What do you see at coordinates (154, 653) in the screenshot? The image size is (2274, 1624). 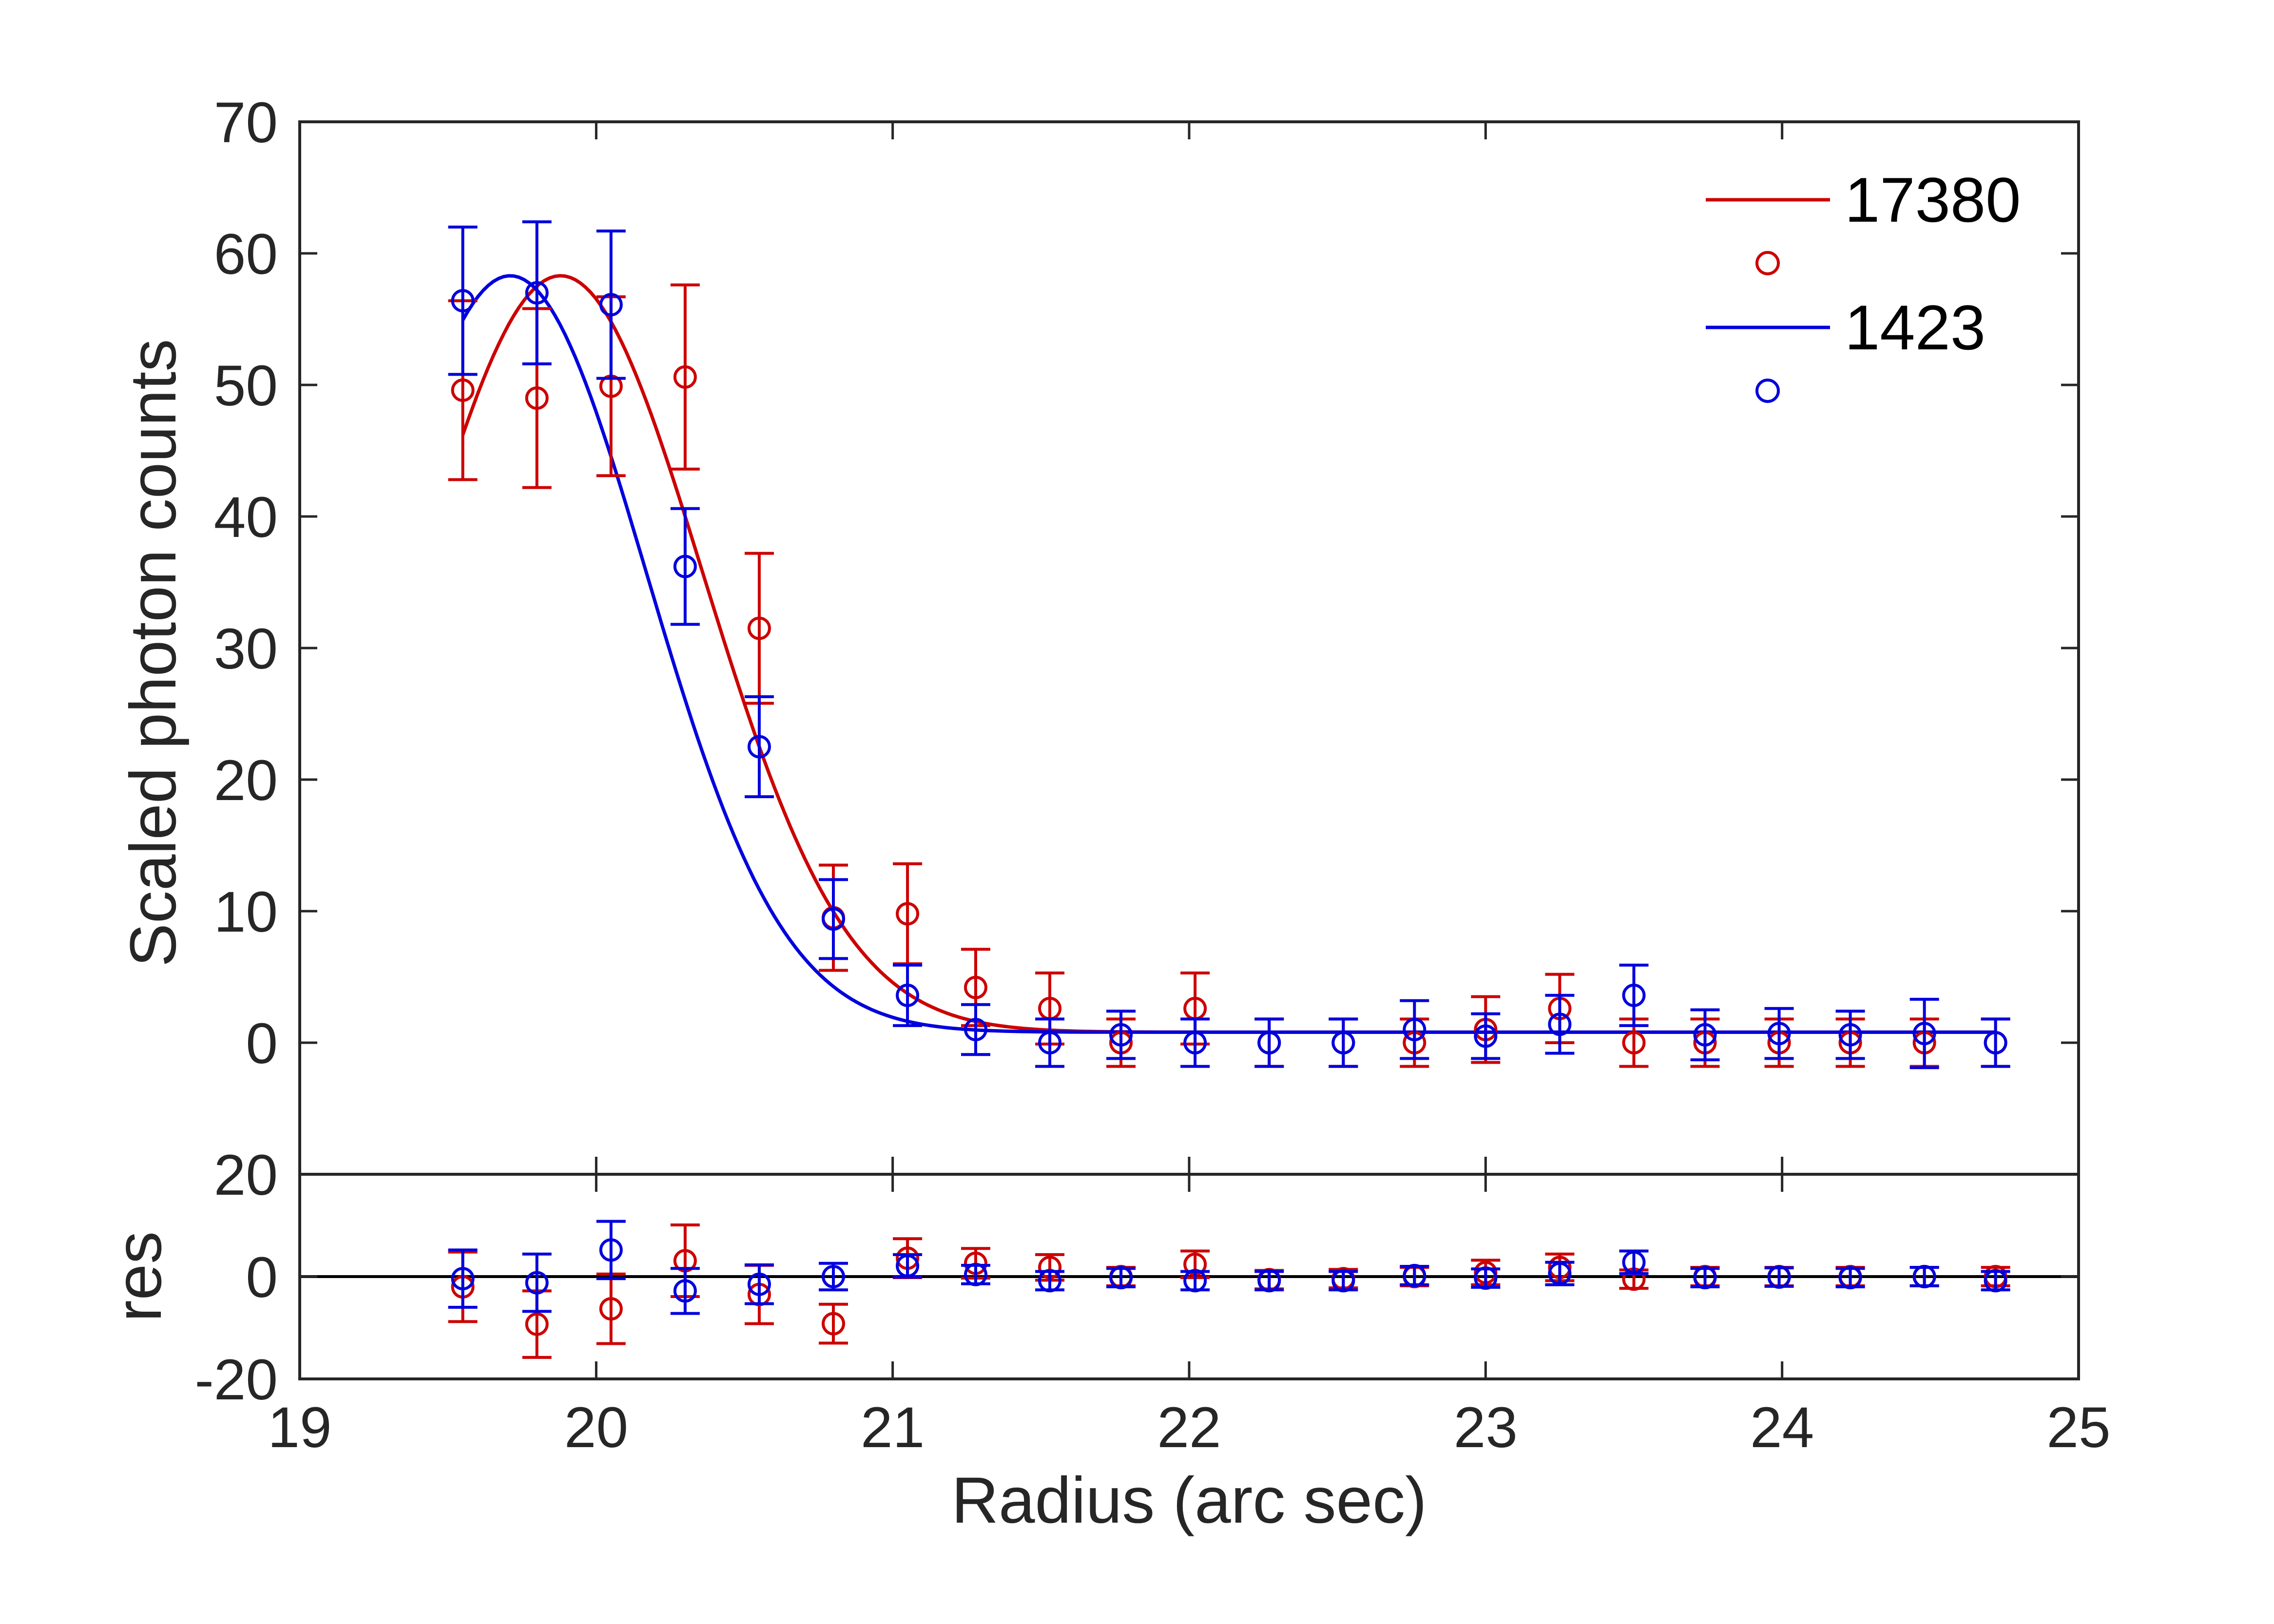 I see `main-y-axis-title: Scaled photon counts` at bounding box center [154, 653].